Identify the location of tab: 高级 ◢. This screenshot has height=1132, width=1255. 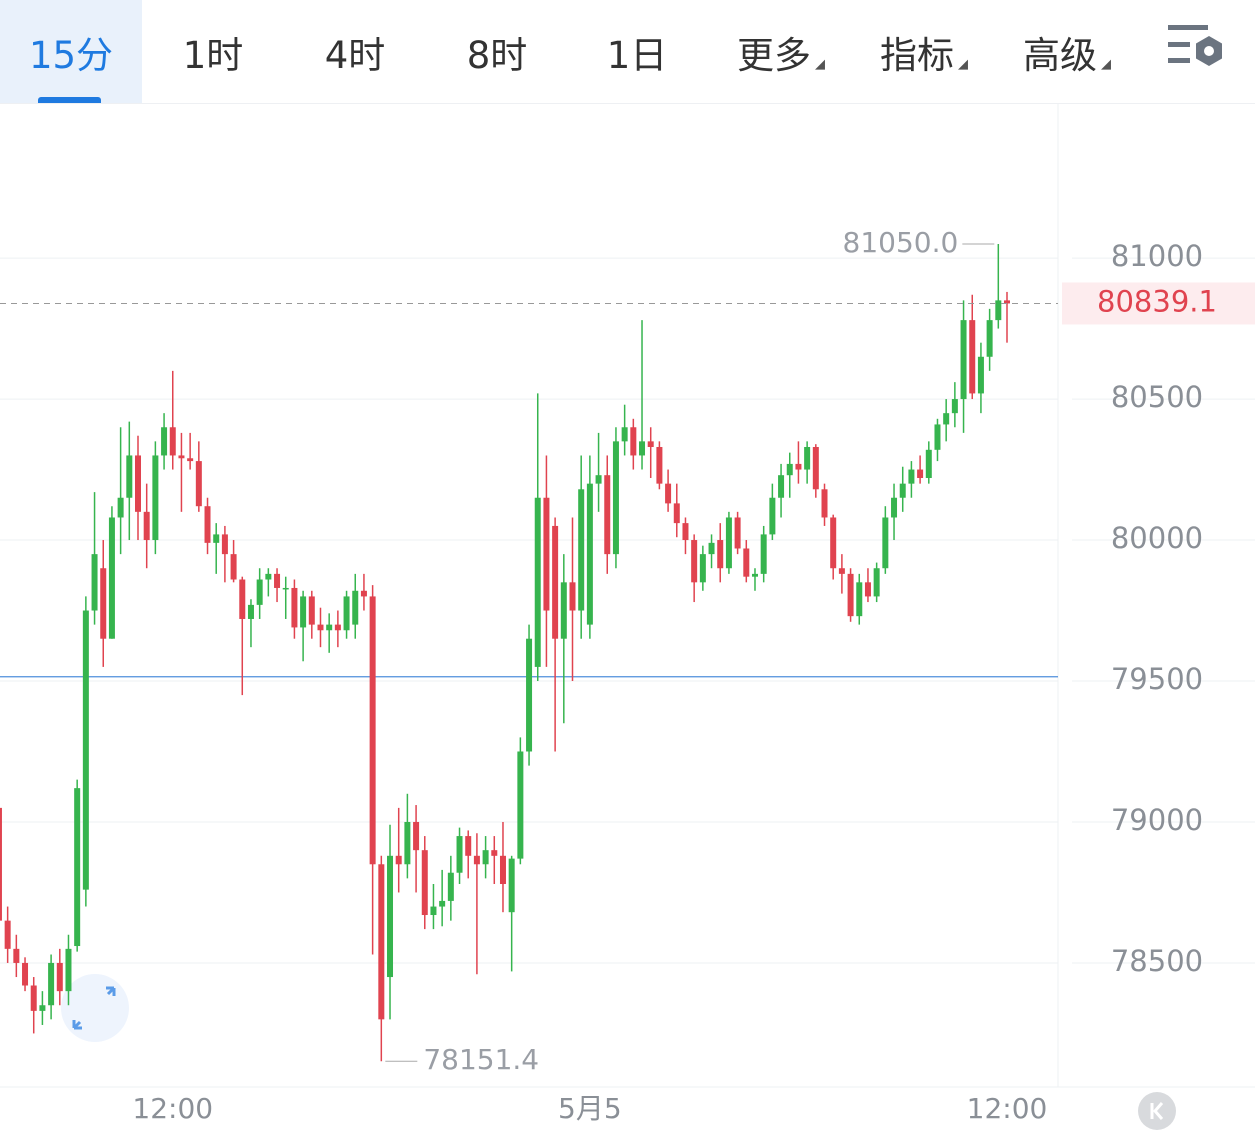
(1067, 51).